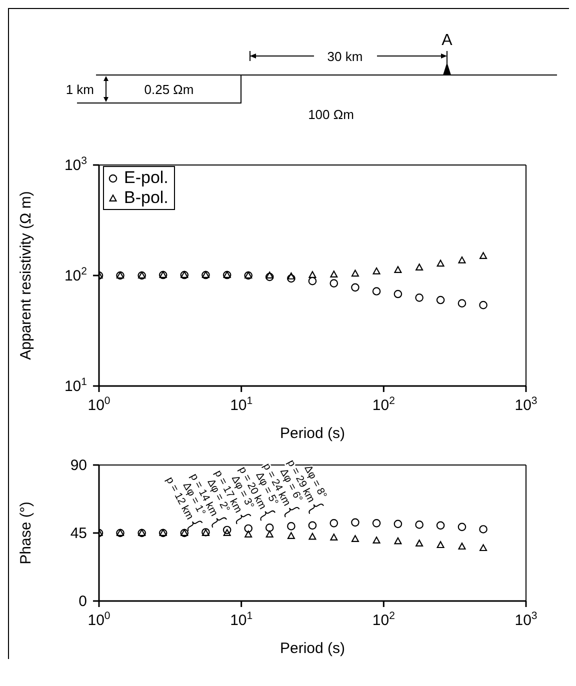 Image resolution: width=576 pixels, height=686 pixels. I want to click on text: A, so click(447, 40).